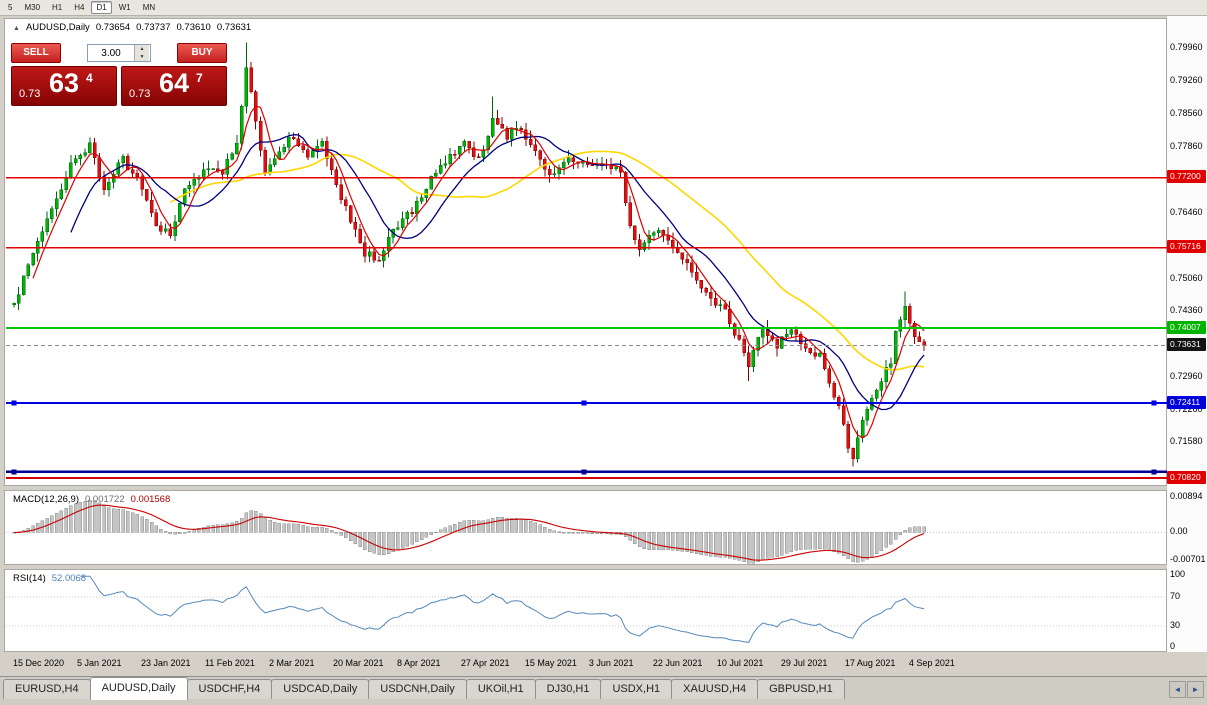  Describe the element at coordinates (931, 663) in the screenshot. I see `time-axis-label: 4 Sep 2021` at that location.